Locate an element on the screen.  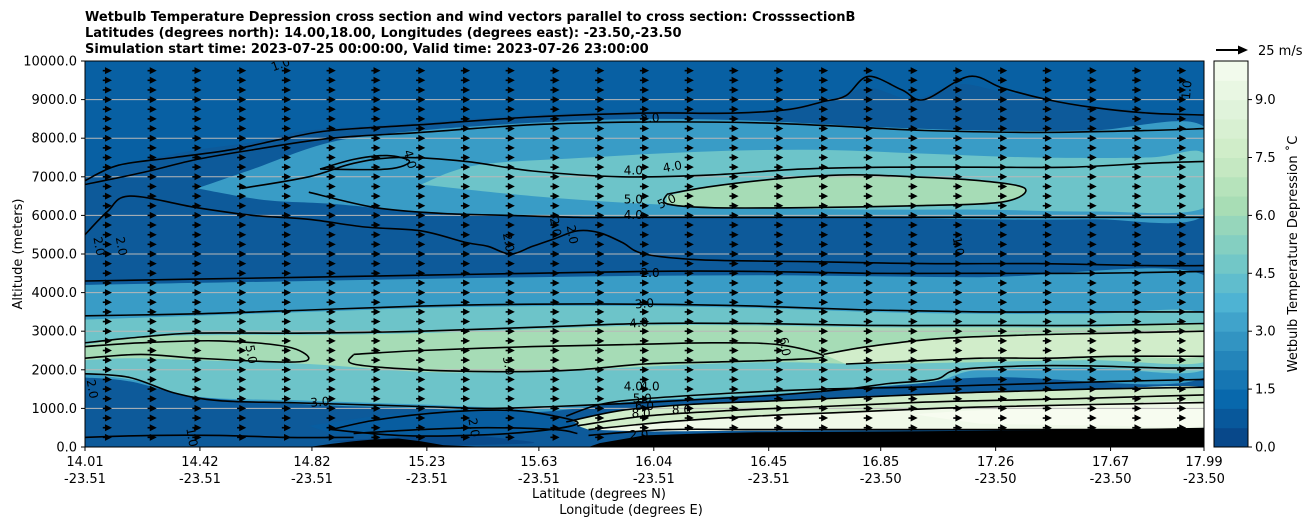
contour-label: 2.0 is located at coordinates (121, 246).